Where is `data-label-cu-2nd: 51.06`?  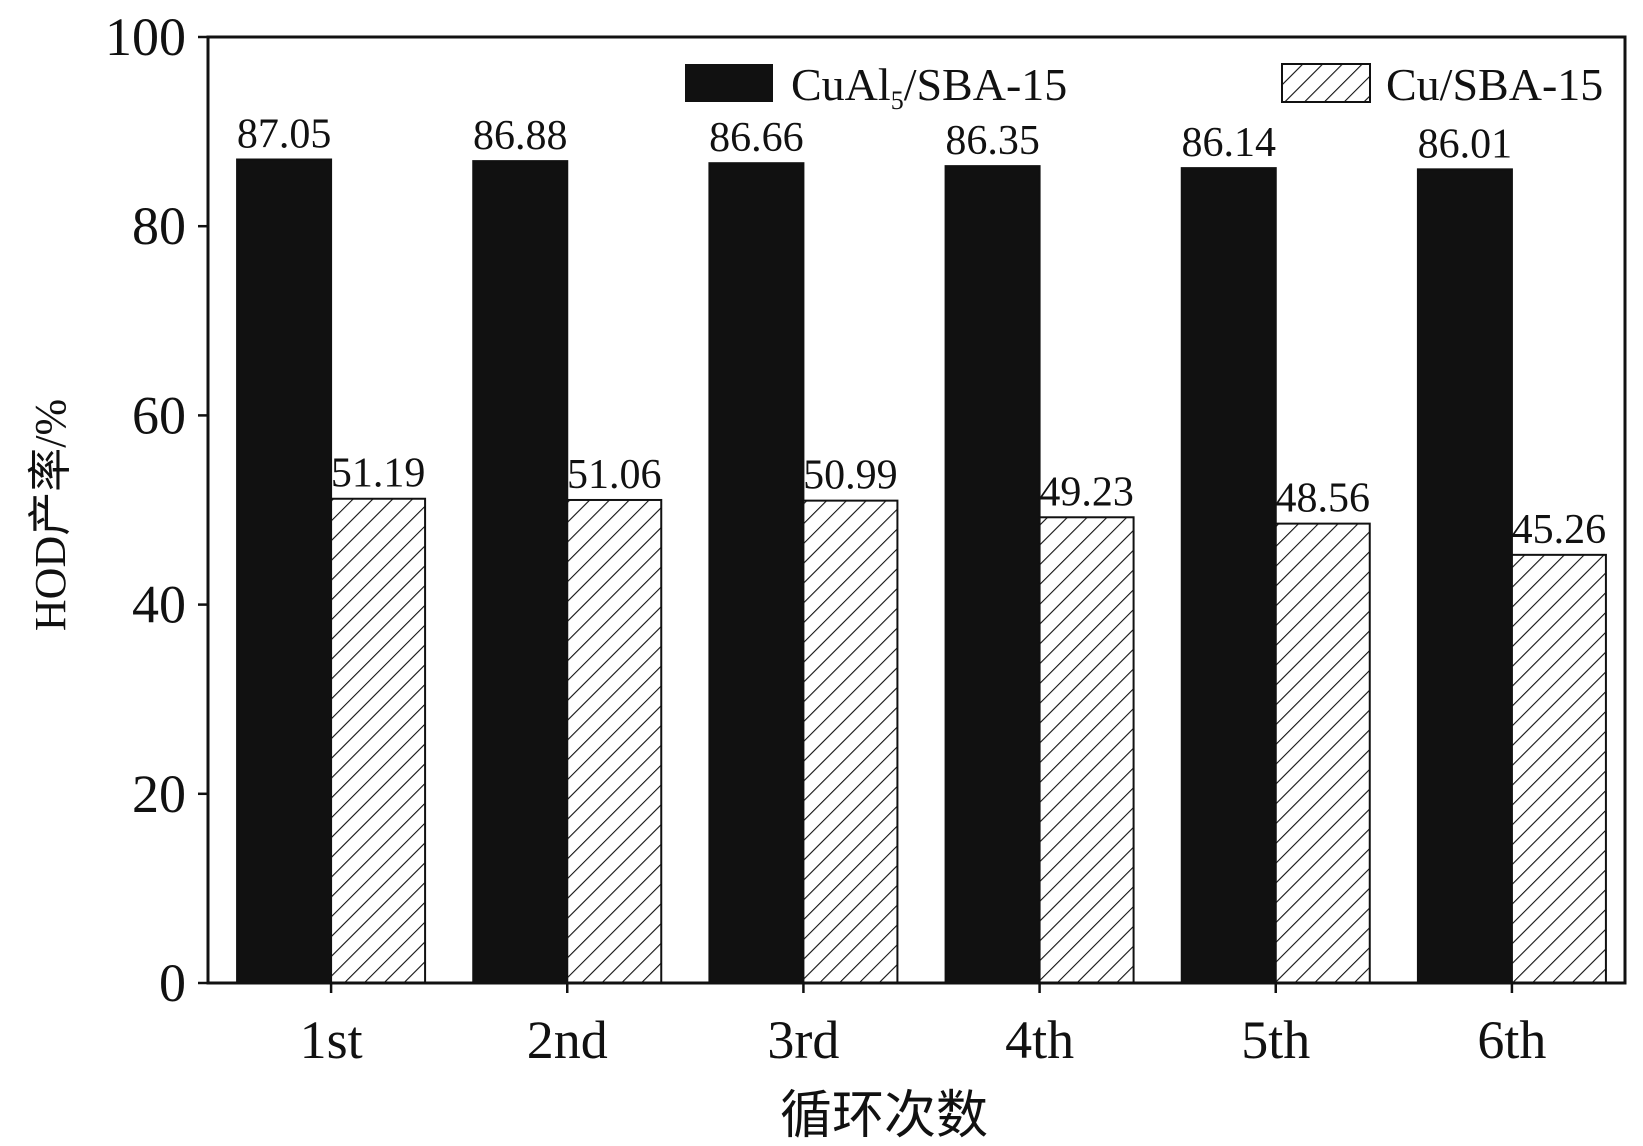 data-label-cu-2nd: 51.06 is located at coordinates (614, 475).